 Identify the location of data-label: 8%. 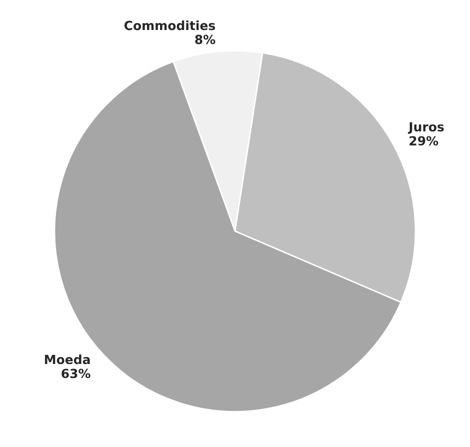
(205, 39).